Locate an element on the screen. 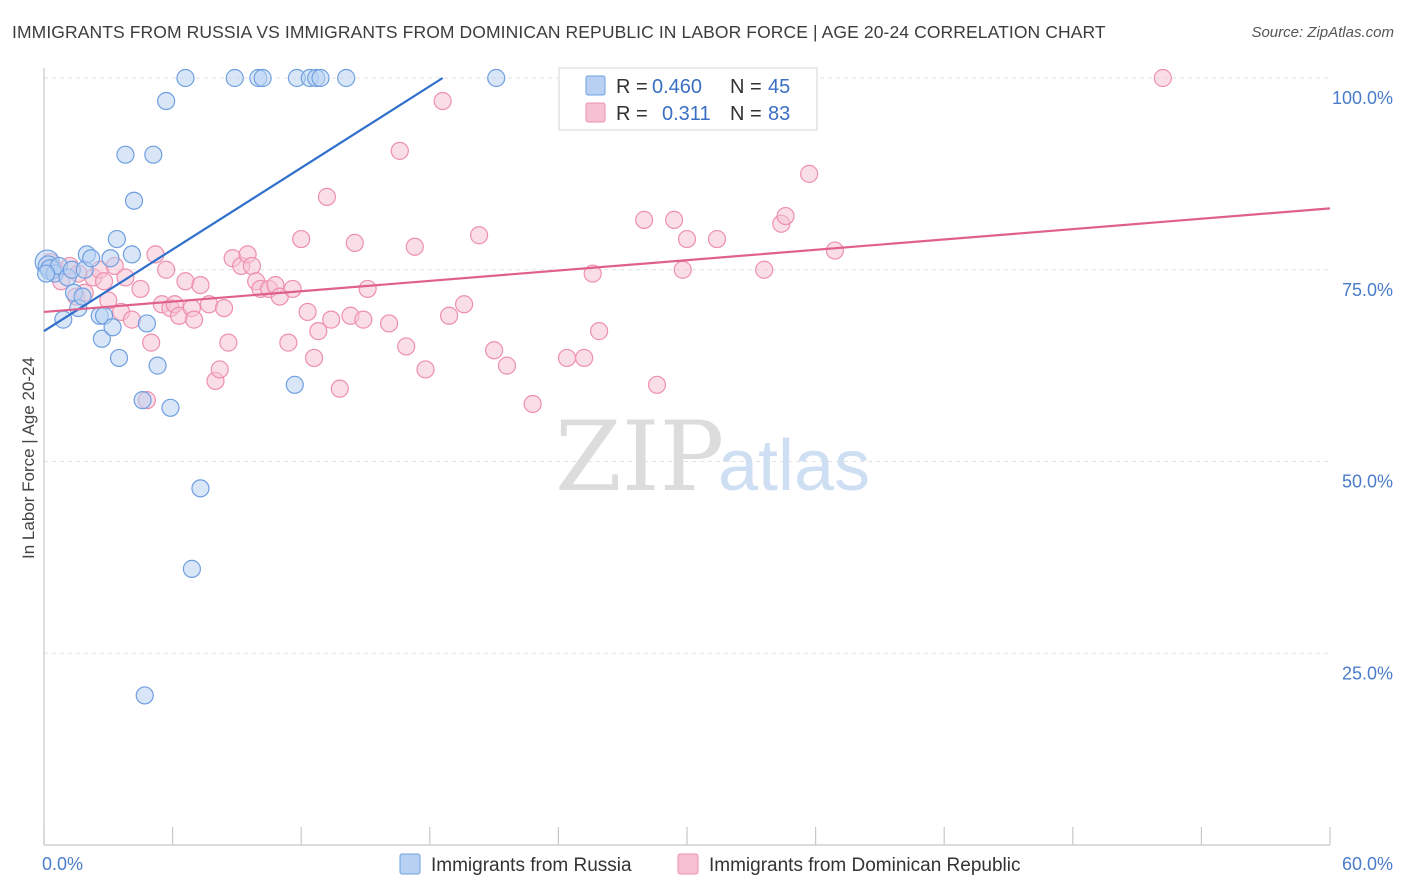 This screenshot has width=1406, height=892. watermark-zip: ZIP is located at coordinates (639, 457).